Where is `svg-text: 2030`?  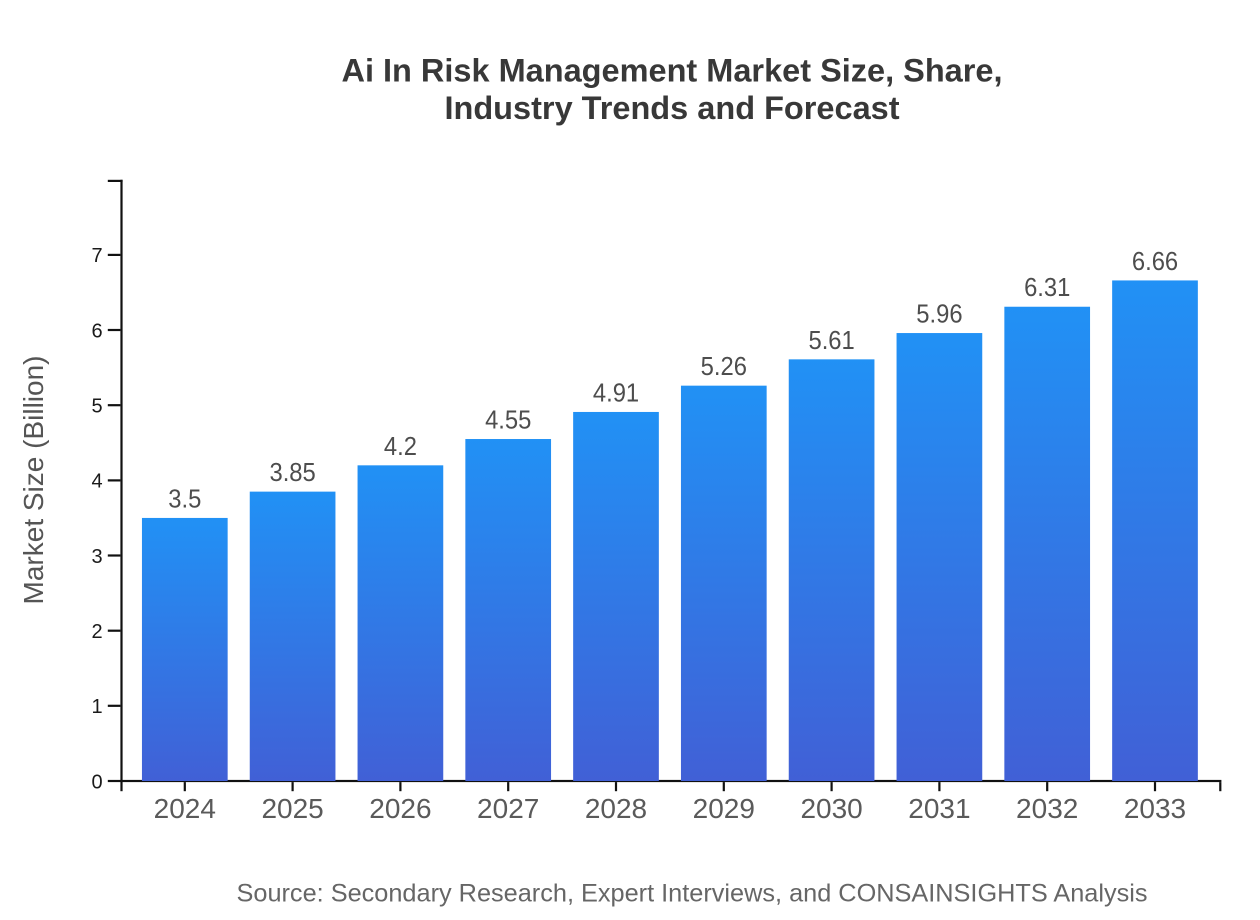 svg-text: 2030 is located at coordinates (831, 808).